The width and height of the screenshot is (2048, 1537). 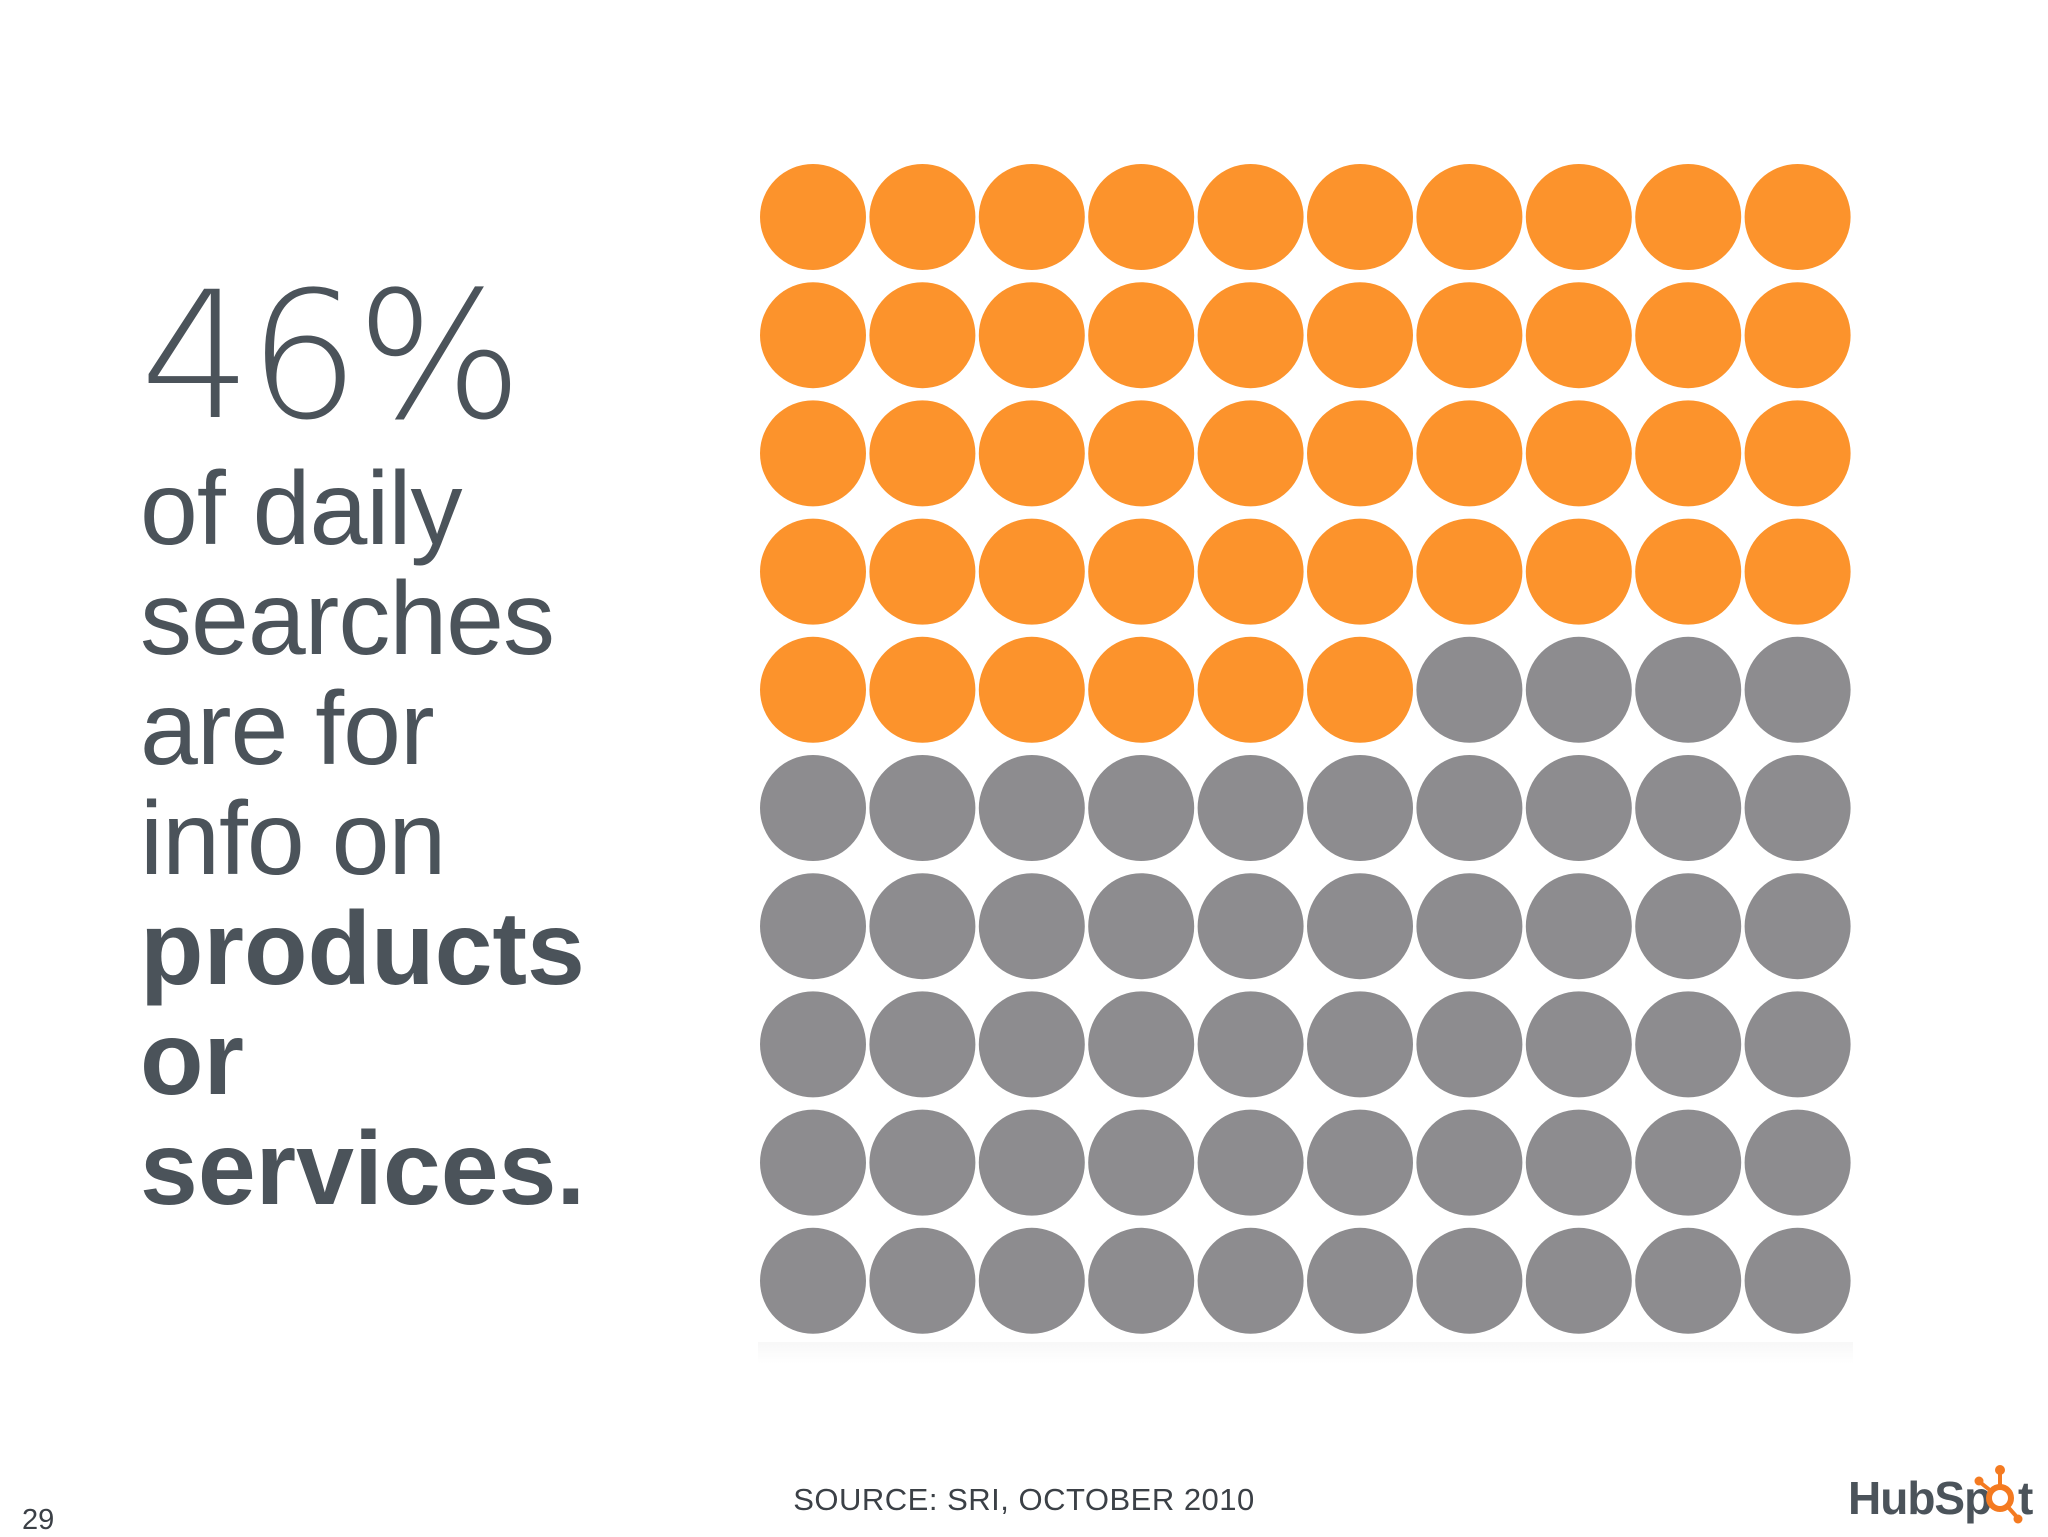 What do you see at coordinates (347, 619) in the screenshot?
I see `headline-line-2: searches` at bounding box center [347, 619].